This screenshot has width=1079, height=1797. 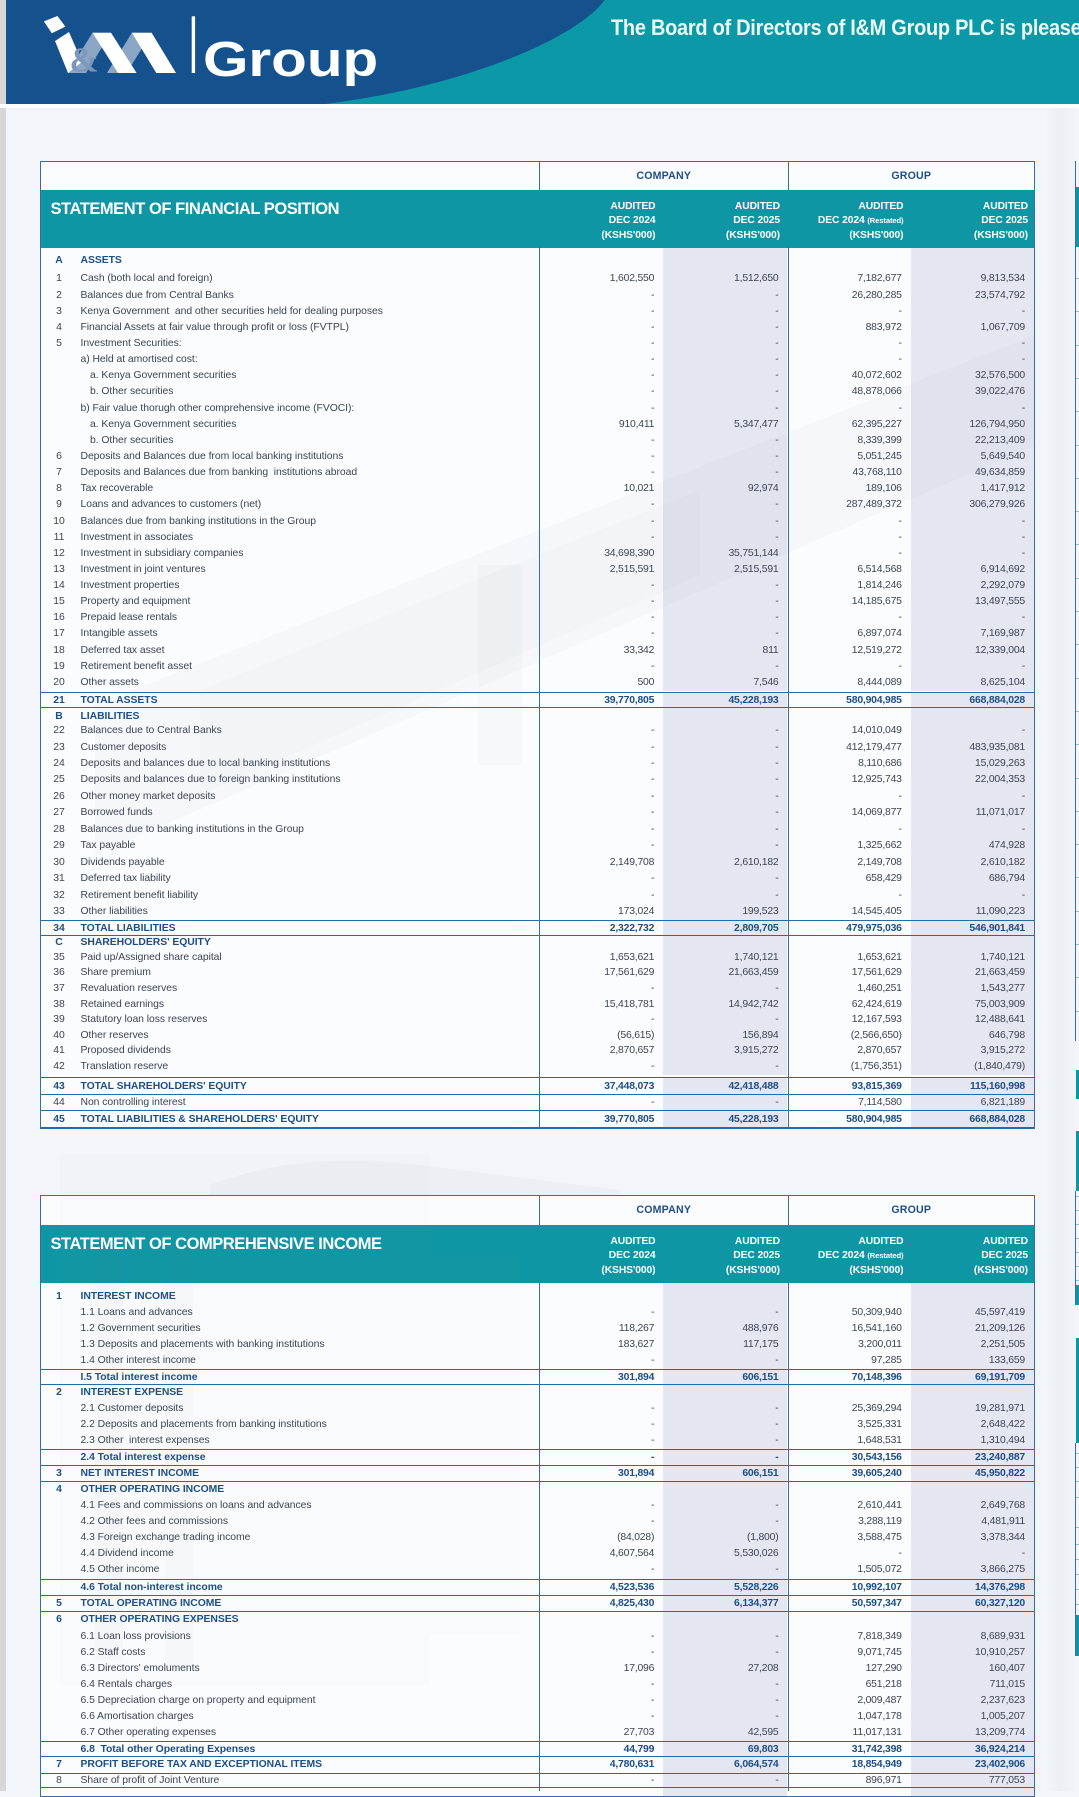 I want to click on svg-text: Group, so click(x=290, y=59).